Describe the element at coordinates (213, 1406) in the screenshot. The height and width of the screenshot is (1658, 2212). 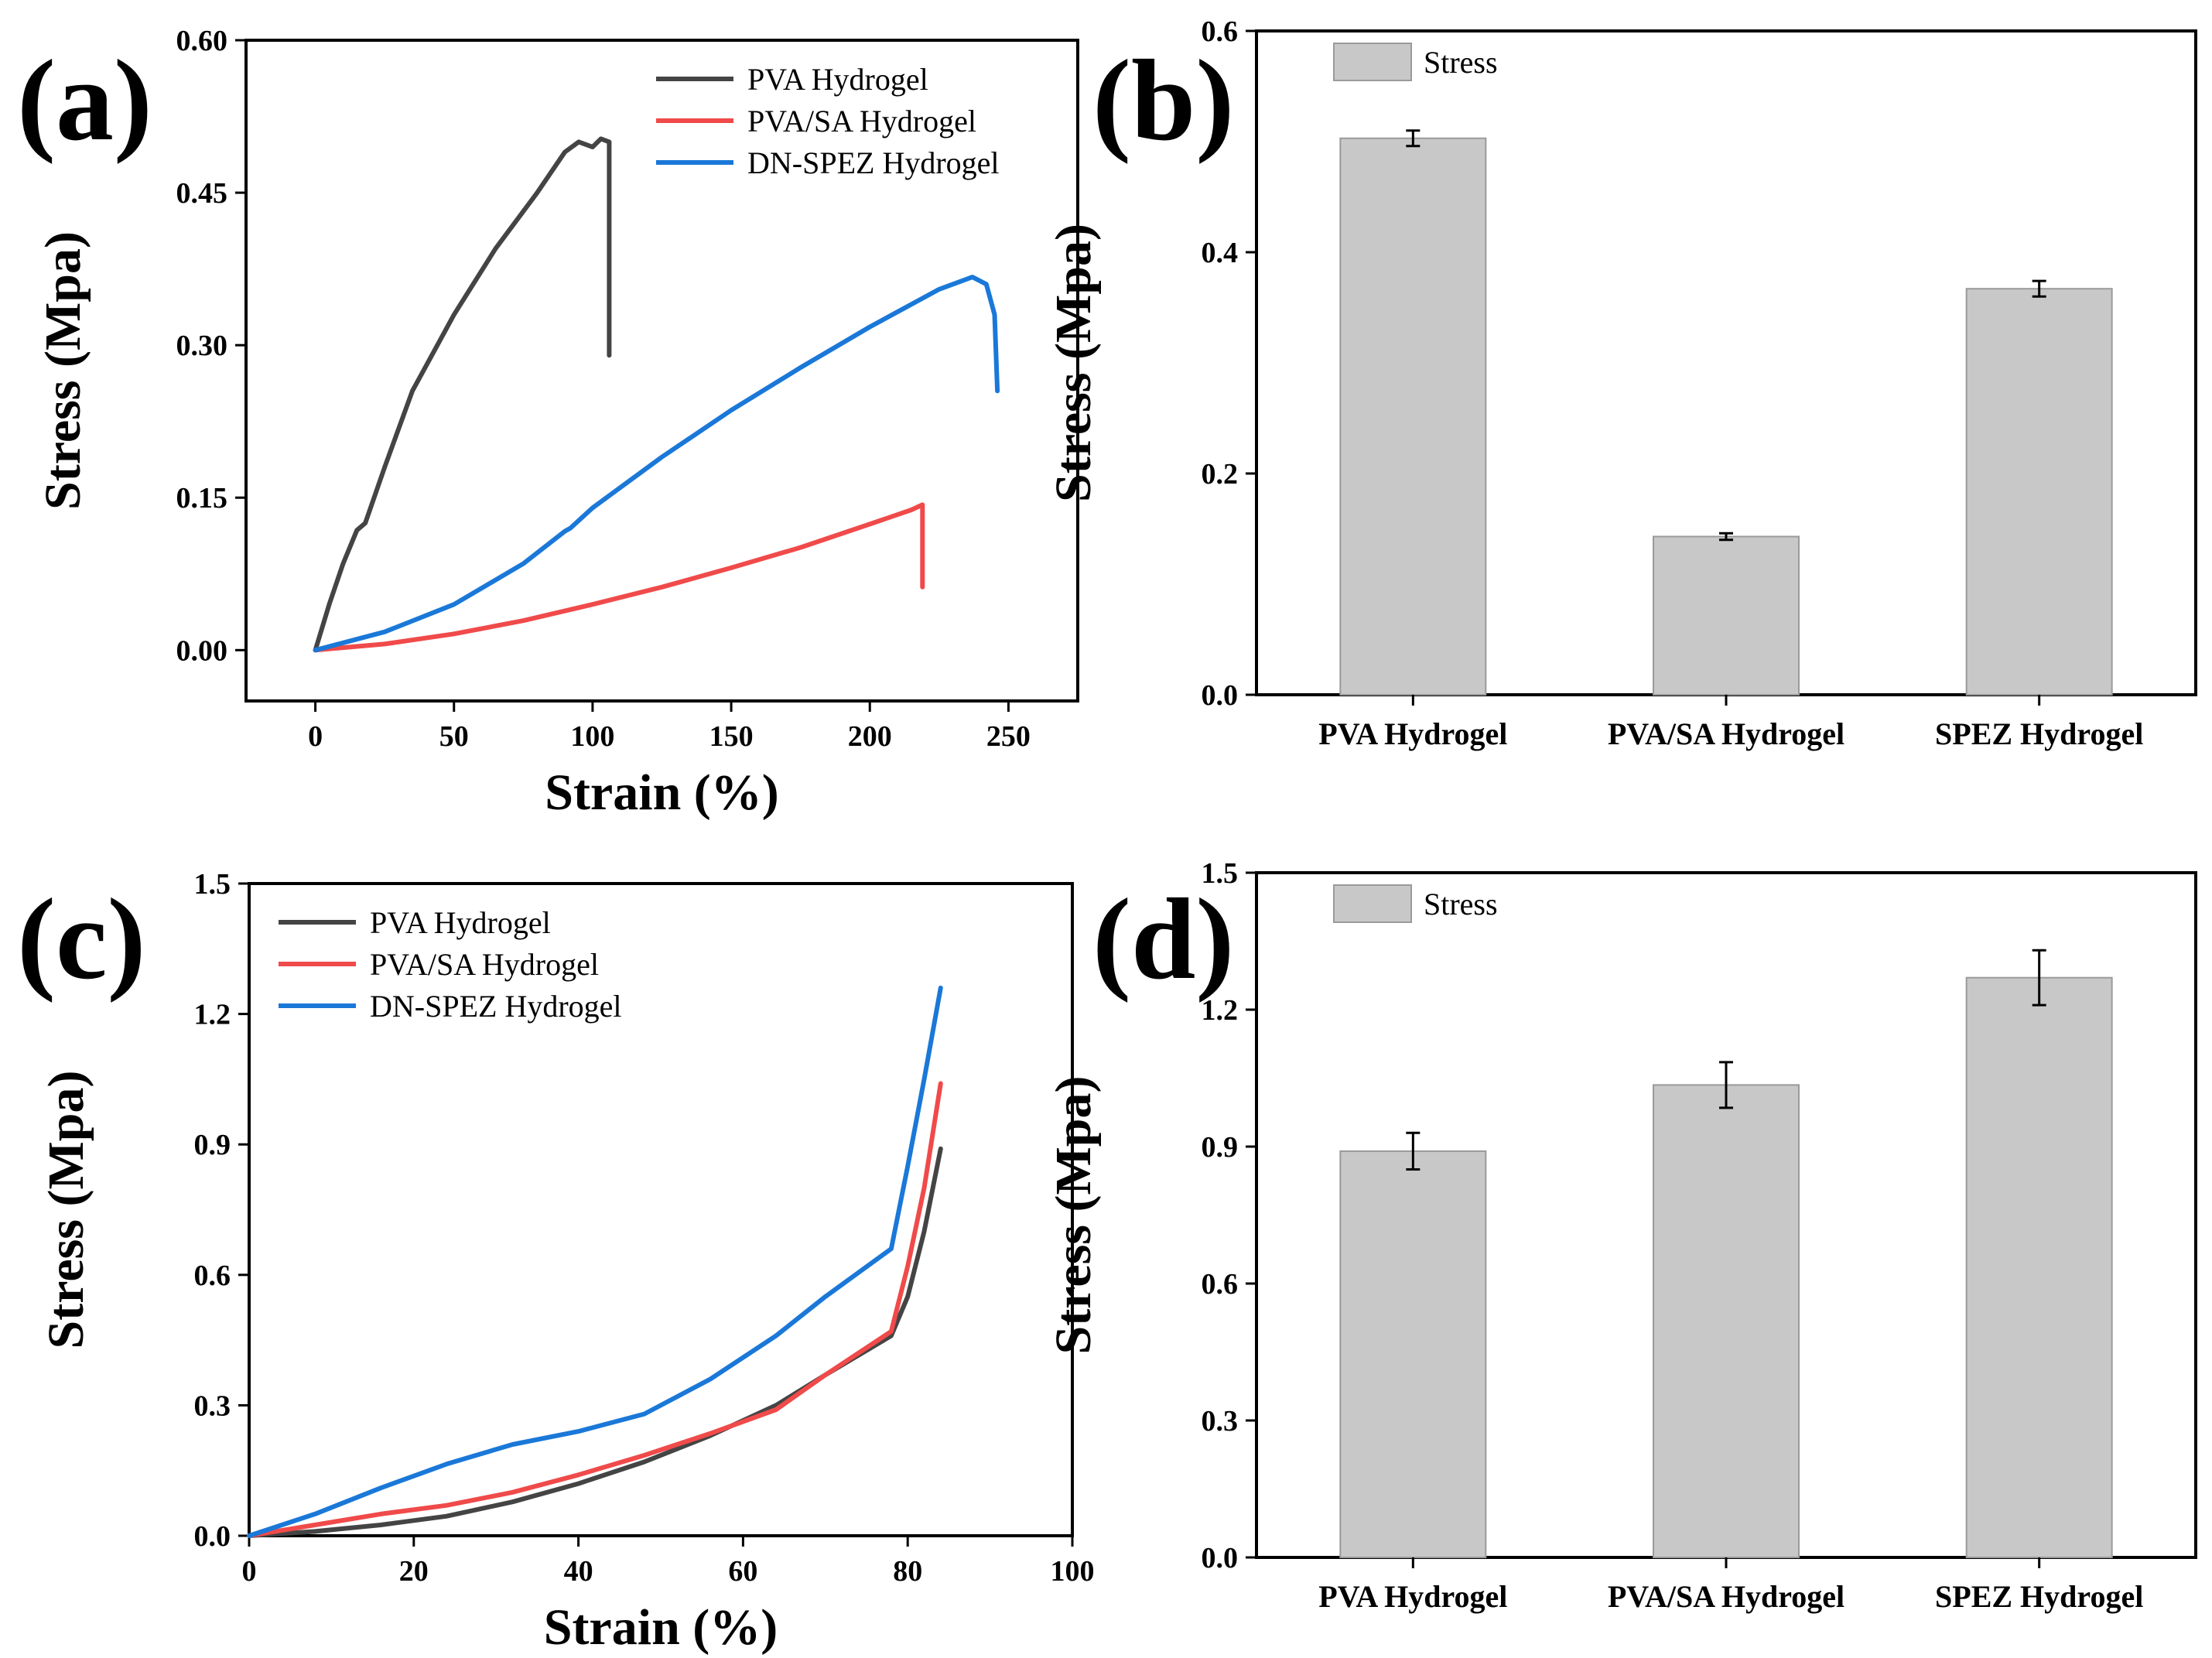
I see `y-tick-label-c: 0.3` at that location.